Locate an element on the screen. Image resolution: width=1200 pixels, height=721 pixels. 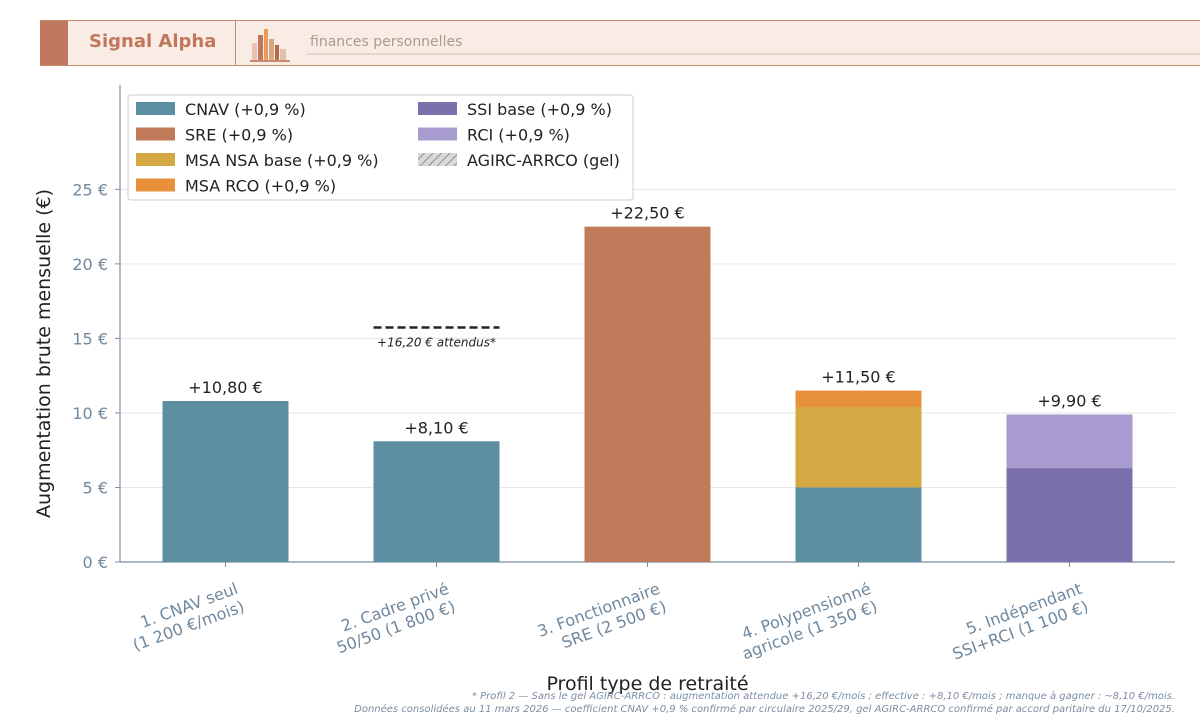
bar-total-label: +22,50 € is located at coordinates (647, 213).